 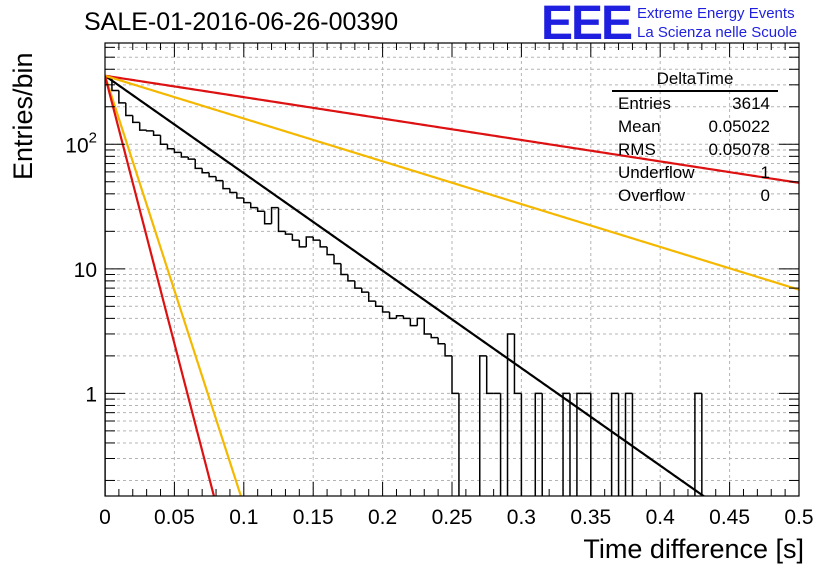 I want to click on y-axis-title: Entries/bin, so click(x=23, y=116).